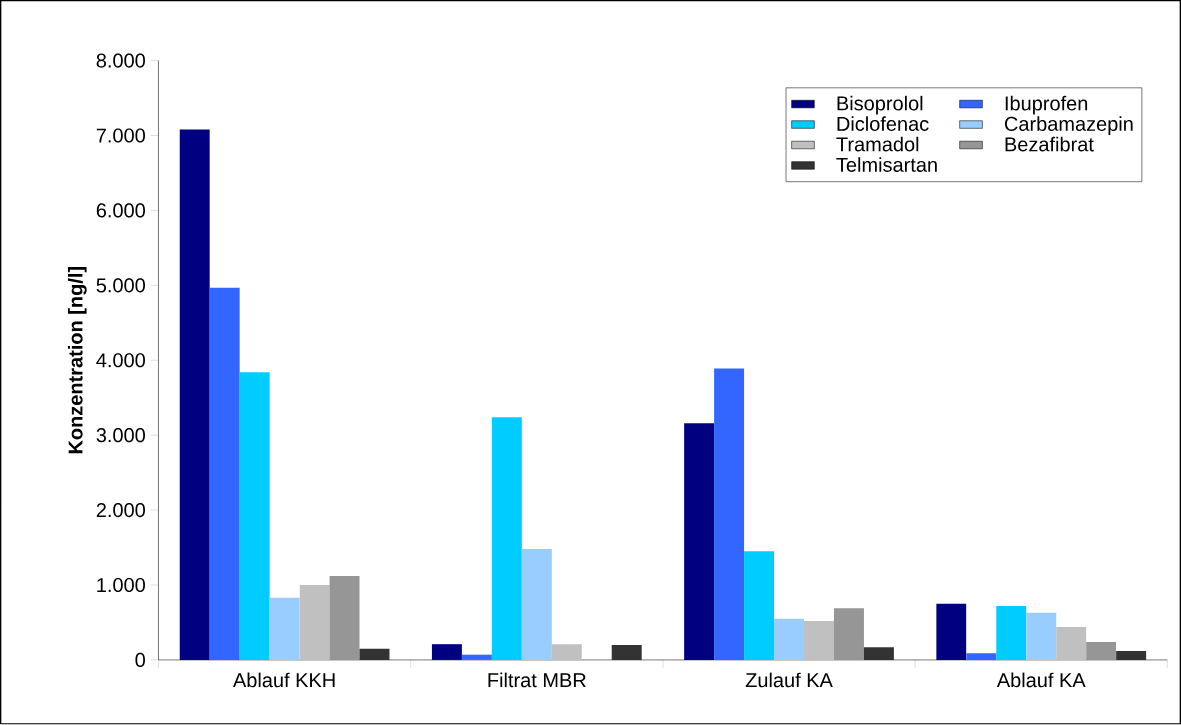  What do you see at coordinates (120, 210) in the screenshot?
I see `y-tick-label: 6.000` at bounding box center [120, 210].